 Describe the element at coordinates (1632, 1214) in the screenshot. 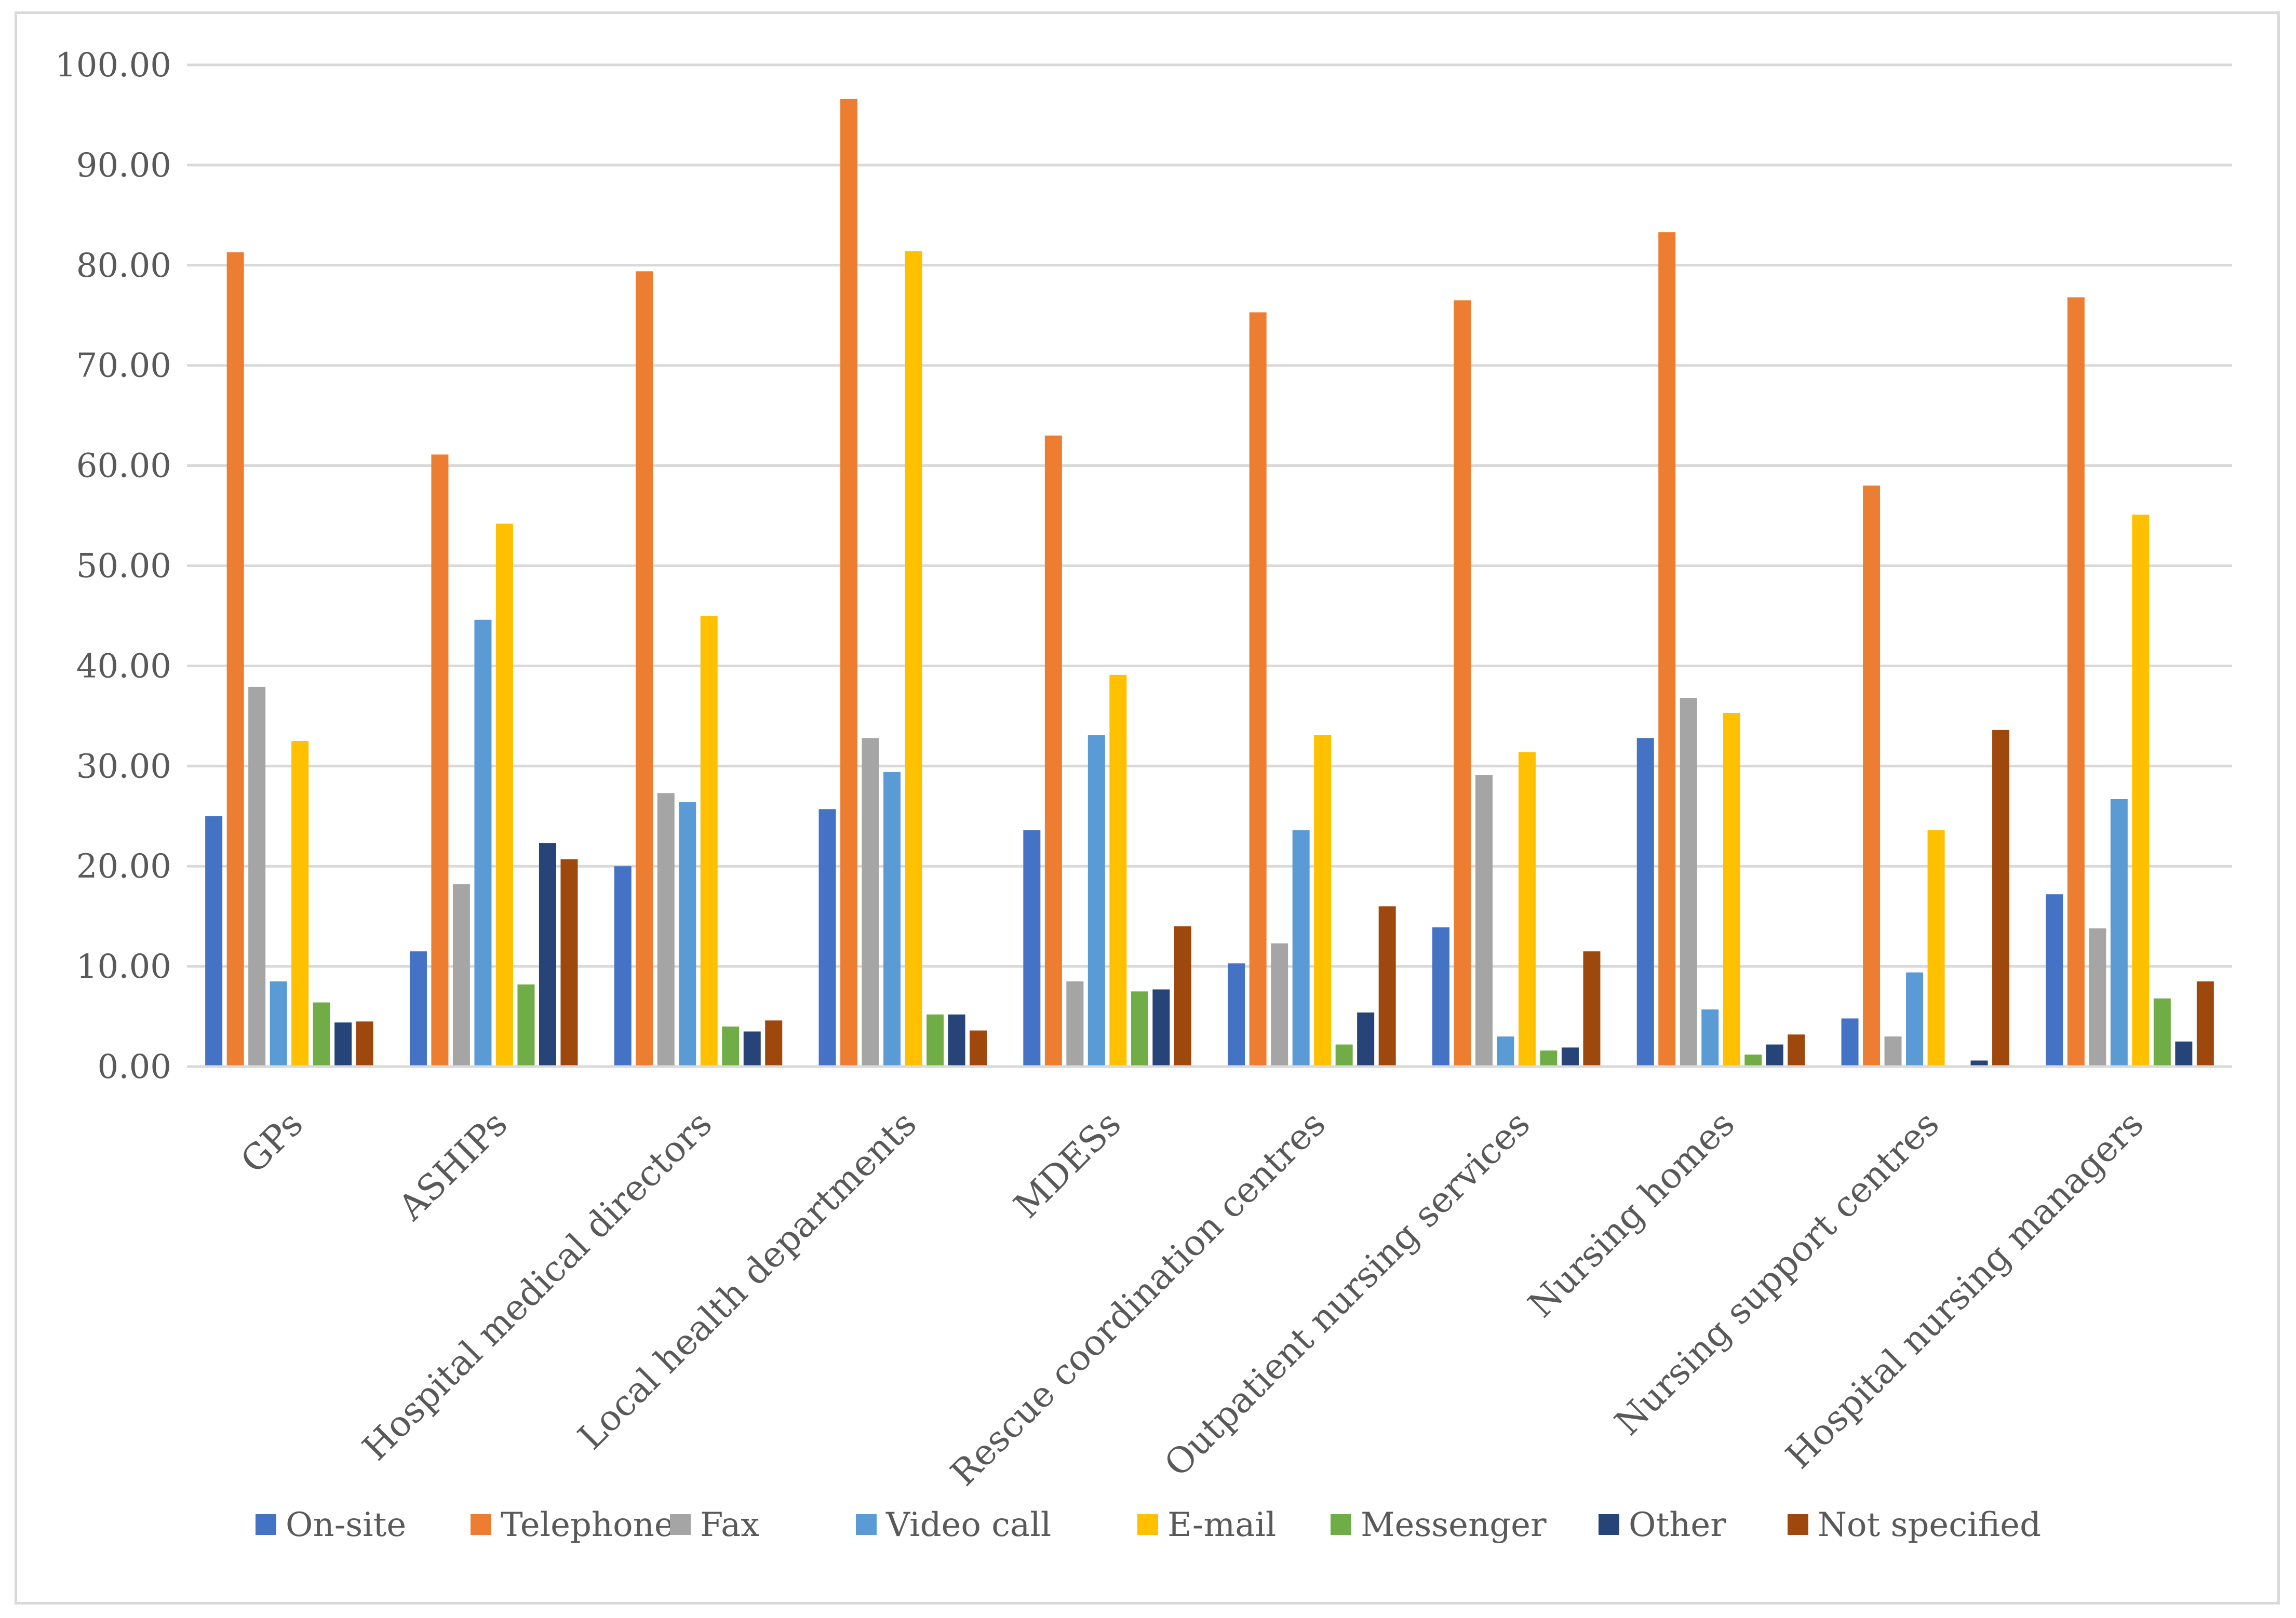

I see `category-label: Nursing homes` at that location.